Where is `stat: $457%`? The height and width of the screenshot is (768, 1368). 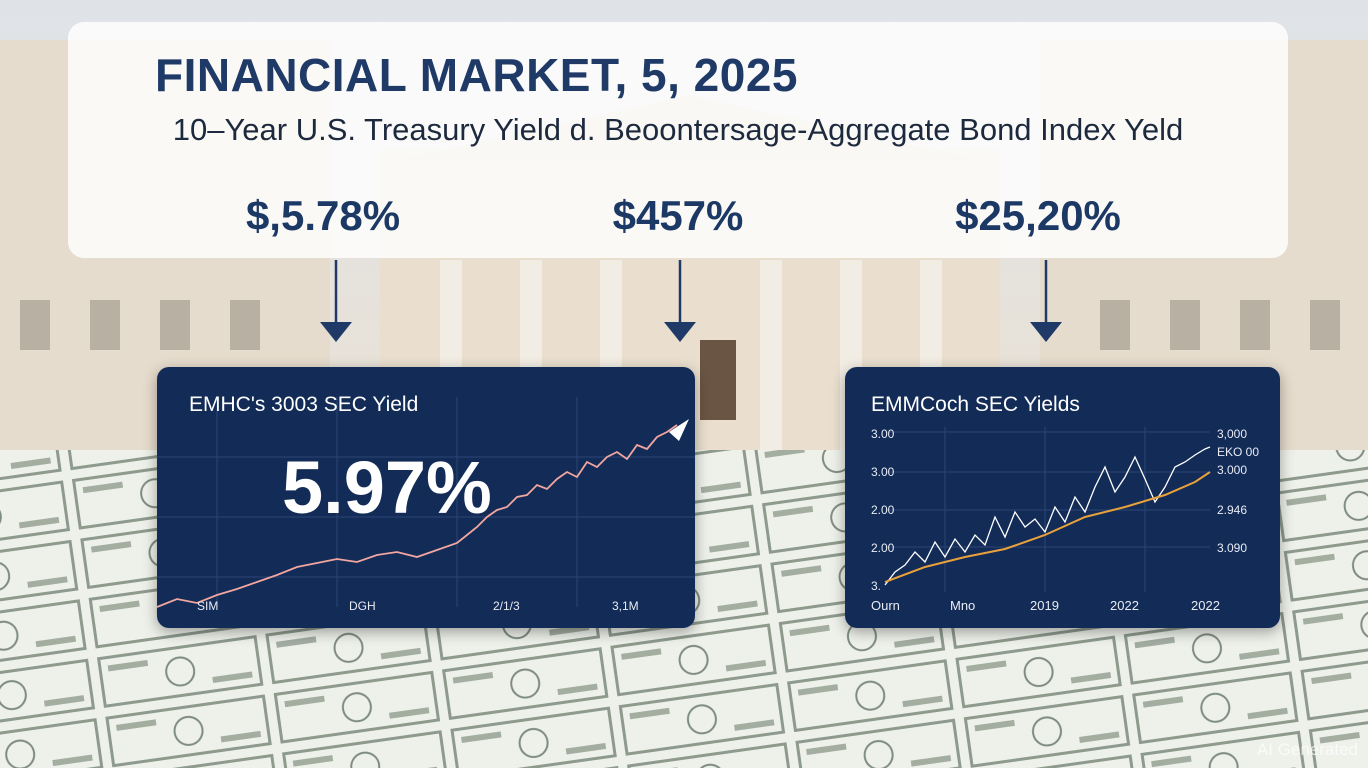
stat: $457% is located at coordinates (678, 215).